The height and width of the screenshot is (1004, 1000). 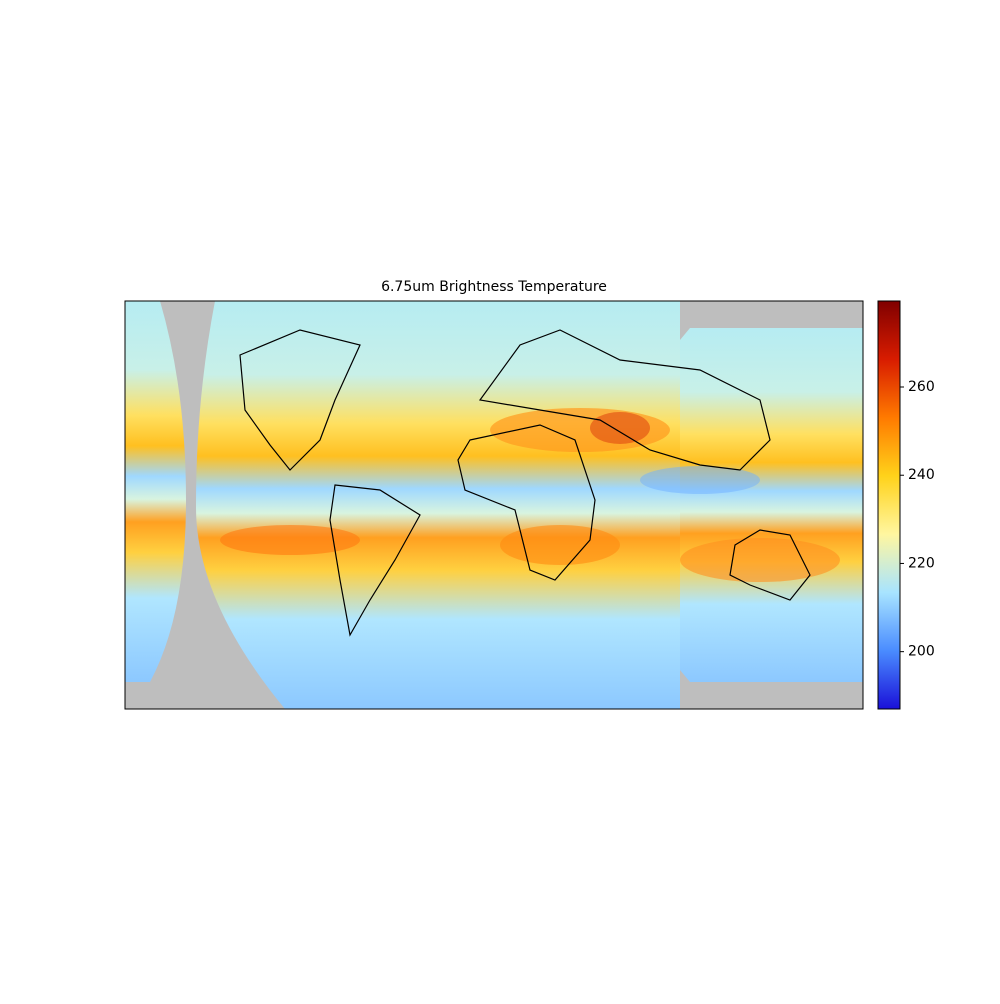 What do you see at coordinates (921, 387) in the screenshot?
I see `colorbar-tick-label: 260` at bounding box center [921, 387].